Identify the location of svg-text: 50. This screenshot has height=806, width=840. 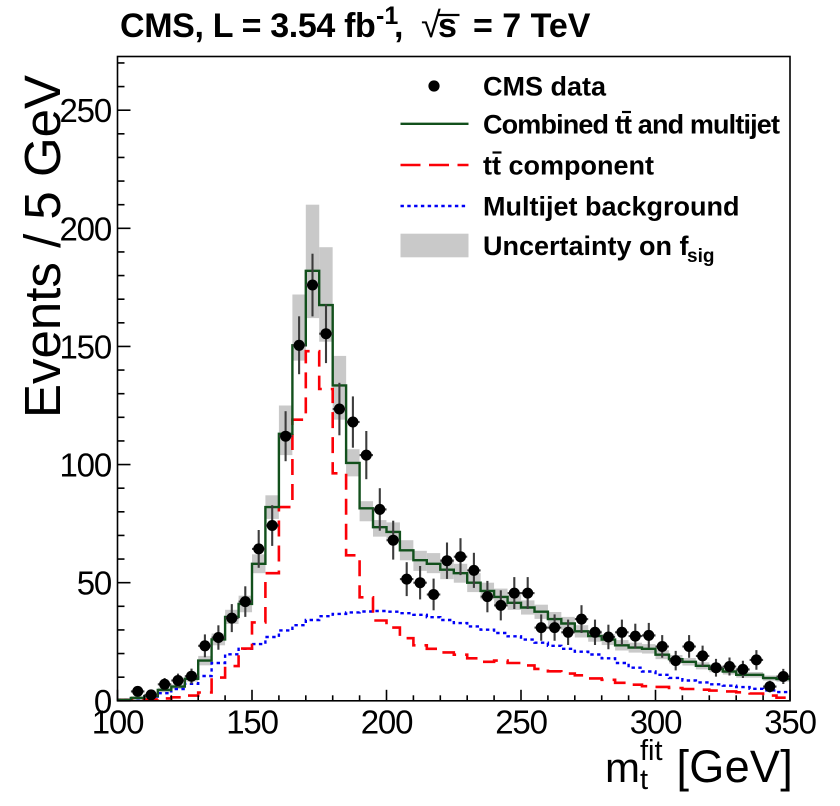
(94, 583).